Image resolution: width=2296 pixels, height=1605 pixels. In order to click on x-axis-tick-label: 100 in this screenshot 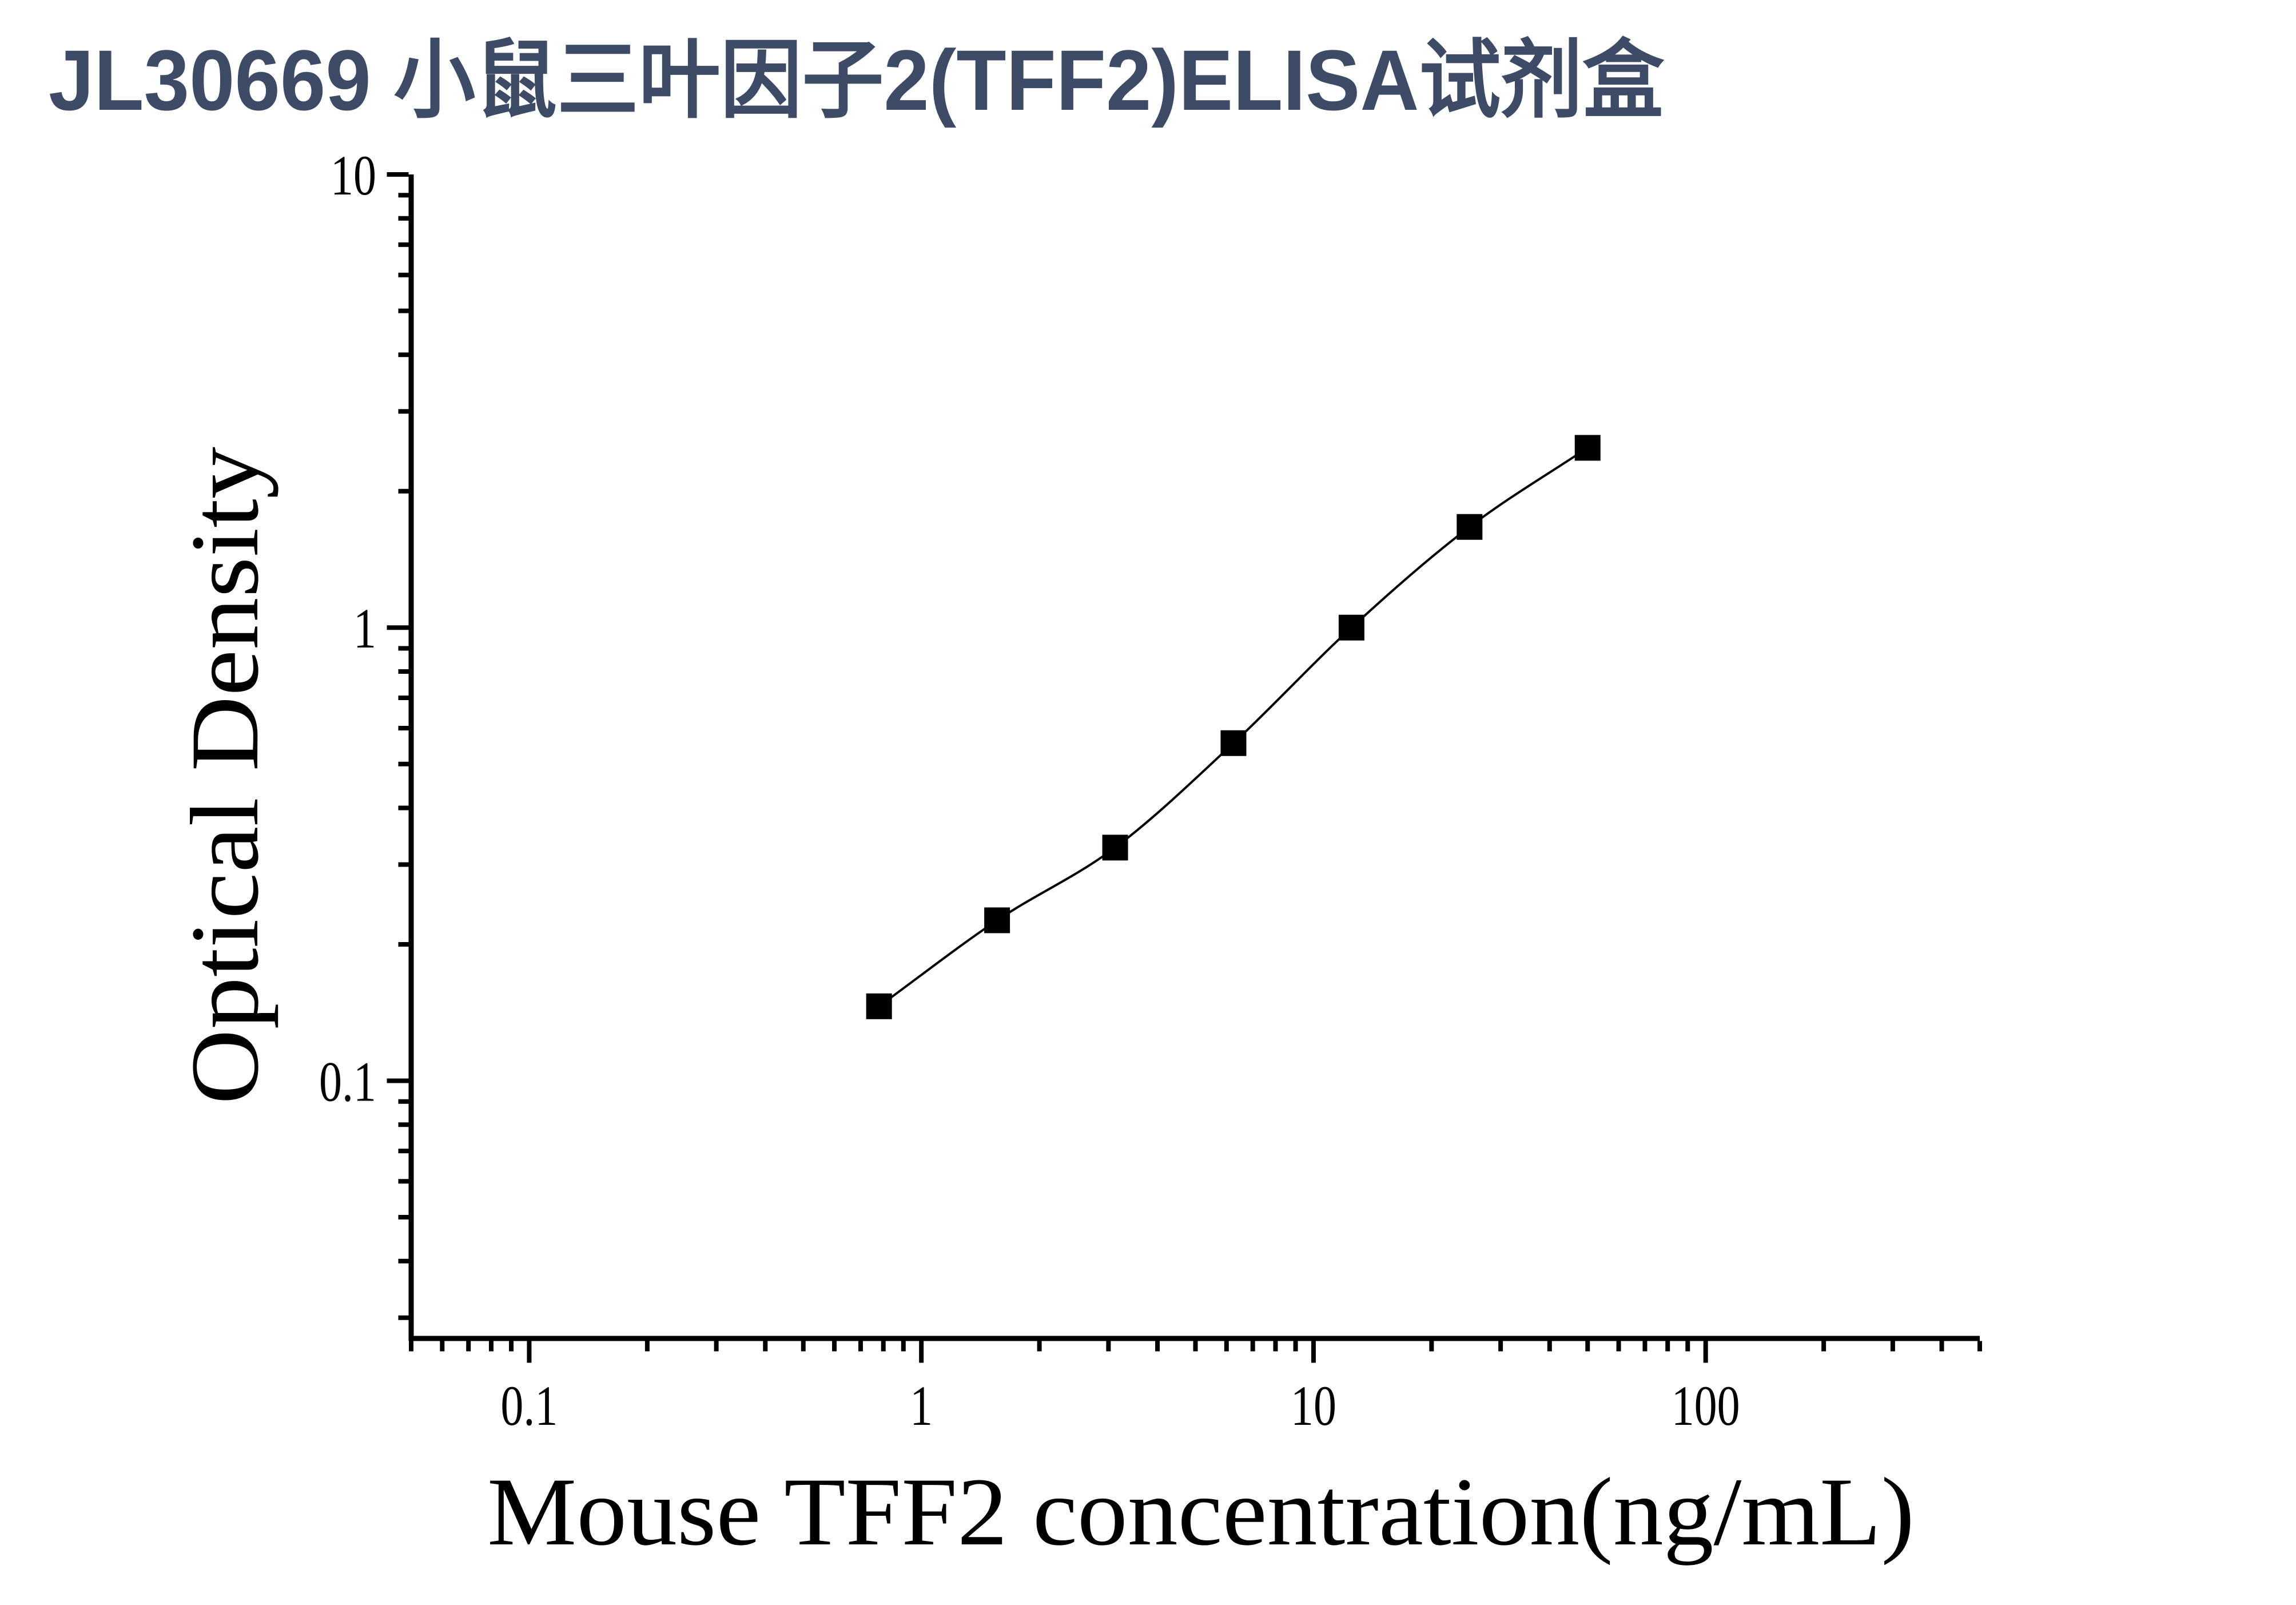, I will do `click(1706, 1406)`.